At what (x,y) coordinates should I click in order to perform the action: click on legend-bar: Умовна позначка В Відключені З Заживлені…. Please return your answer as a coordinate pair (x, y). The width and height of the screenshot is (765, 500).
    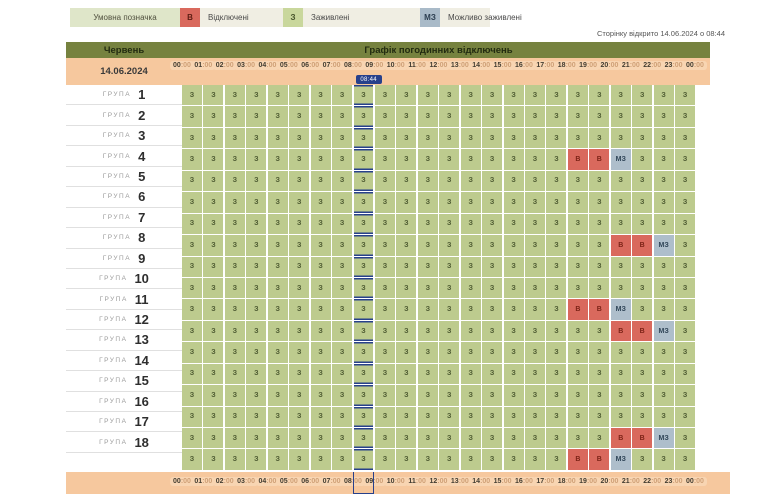
    Looking at the image, I should click on (296, 17).